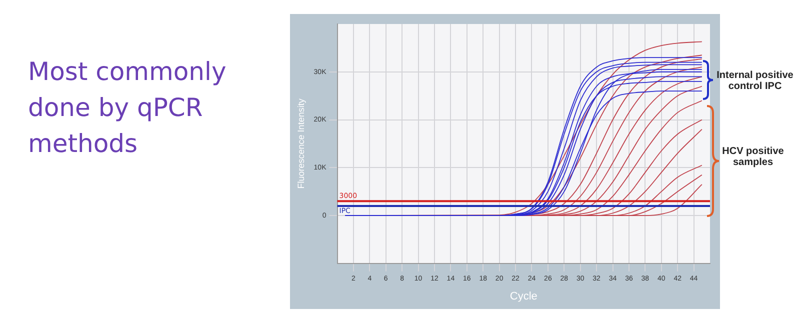 This screenshot has width=796, height=321. What do you see at coordinates (755, 81) in the screenshot?
I see `text: Internal positive control IPC` at bounding box center [755, 81].